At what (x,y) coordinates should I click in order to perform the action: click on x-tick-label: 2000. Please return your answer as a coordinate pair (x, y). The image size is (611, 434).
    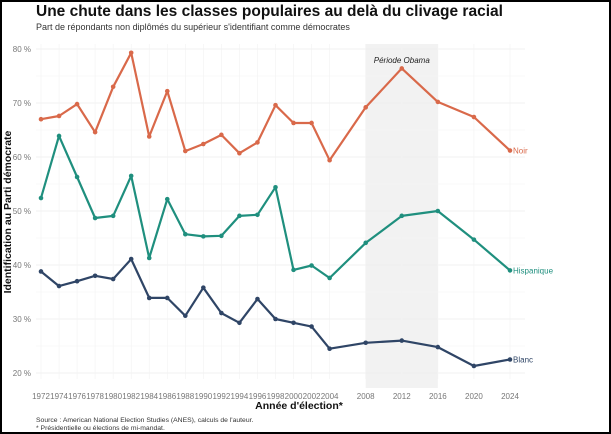
    Looking at the image, I should click on (294, 396).